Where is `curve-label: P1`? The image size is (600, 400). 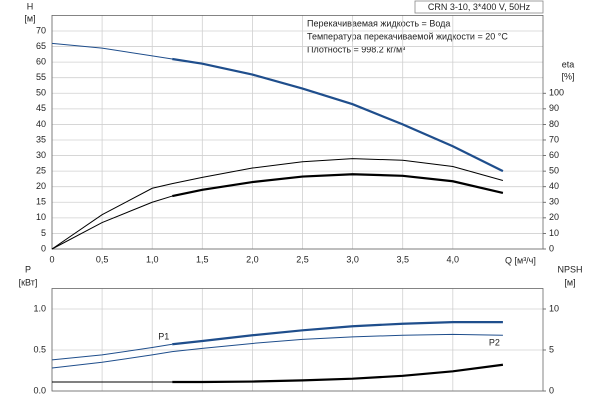
curve-label: P1 is located at coordinates (163, 337).